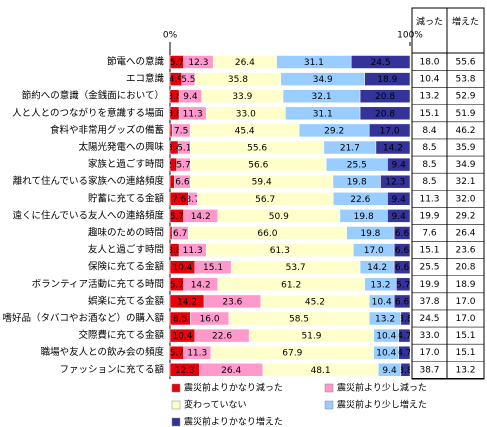 The width and height of the screenshot is (487, 427). I want to click on data-label: 15.1, so click(213, 268).